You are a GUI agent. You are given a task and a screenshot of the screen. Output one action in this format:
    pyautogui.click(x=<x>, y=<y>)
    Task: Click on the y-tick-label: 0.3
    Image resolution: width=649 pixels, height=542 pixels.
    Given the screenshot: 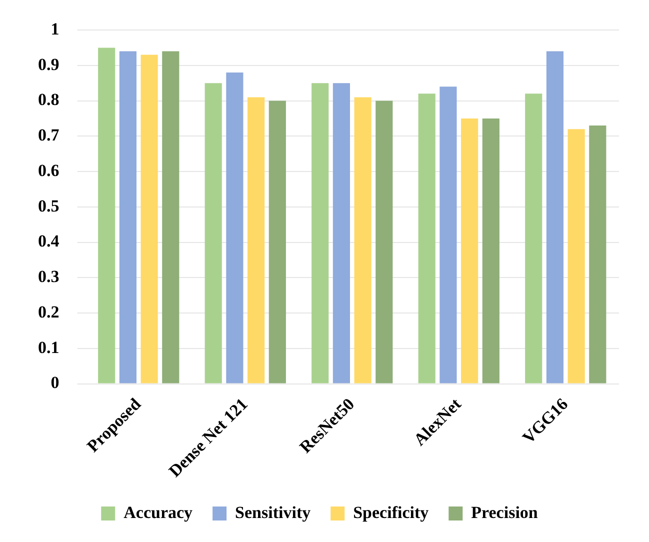 What is the action you would take?
    pyautogui.click(x=49, y=276)
    